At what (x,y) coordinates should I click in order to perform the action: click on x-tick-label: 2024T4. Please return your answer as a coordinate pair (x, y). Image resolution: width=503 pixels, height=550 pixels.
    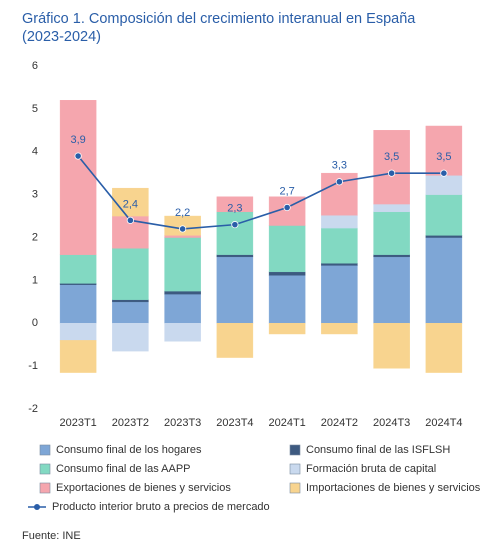
    Looking at the image, I should click on (443, 423).